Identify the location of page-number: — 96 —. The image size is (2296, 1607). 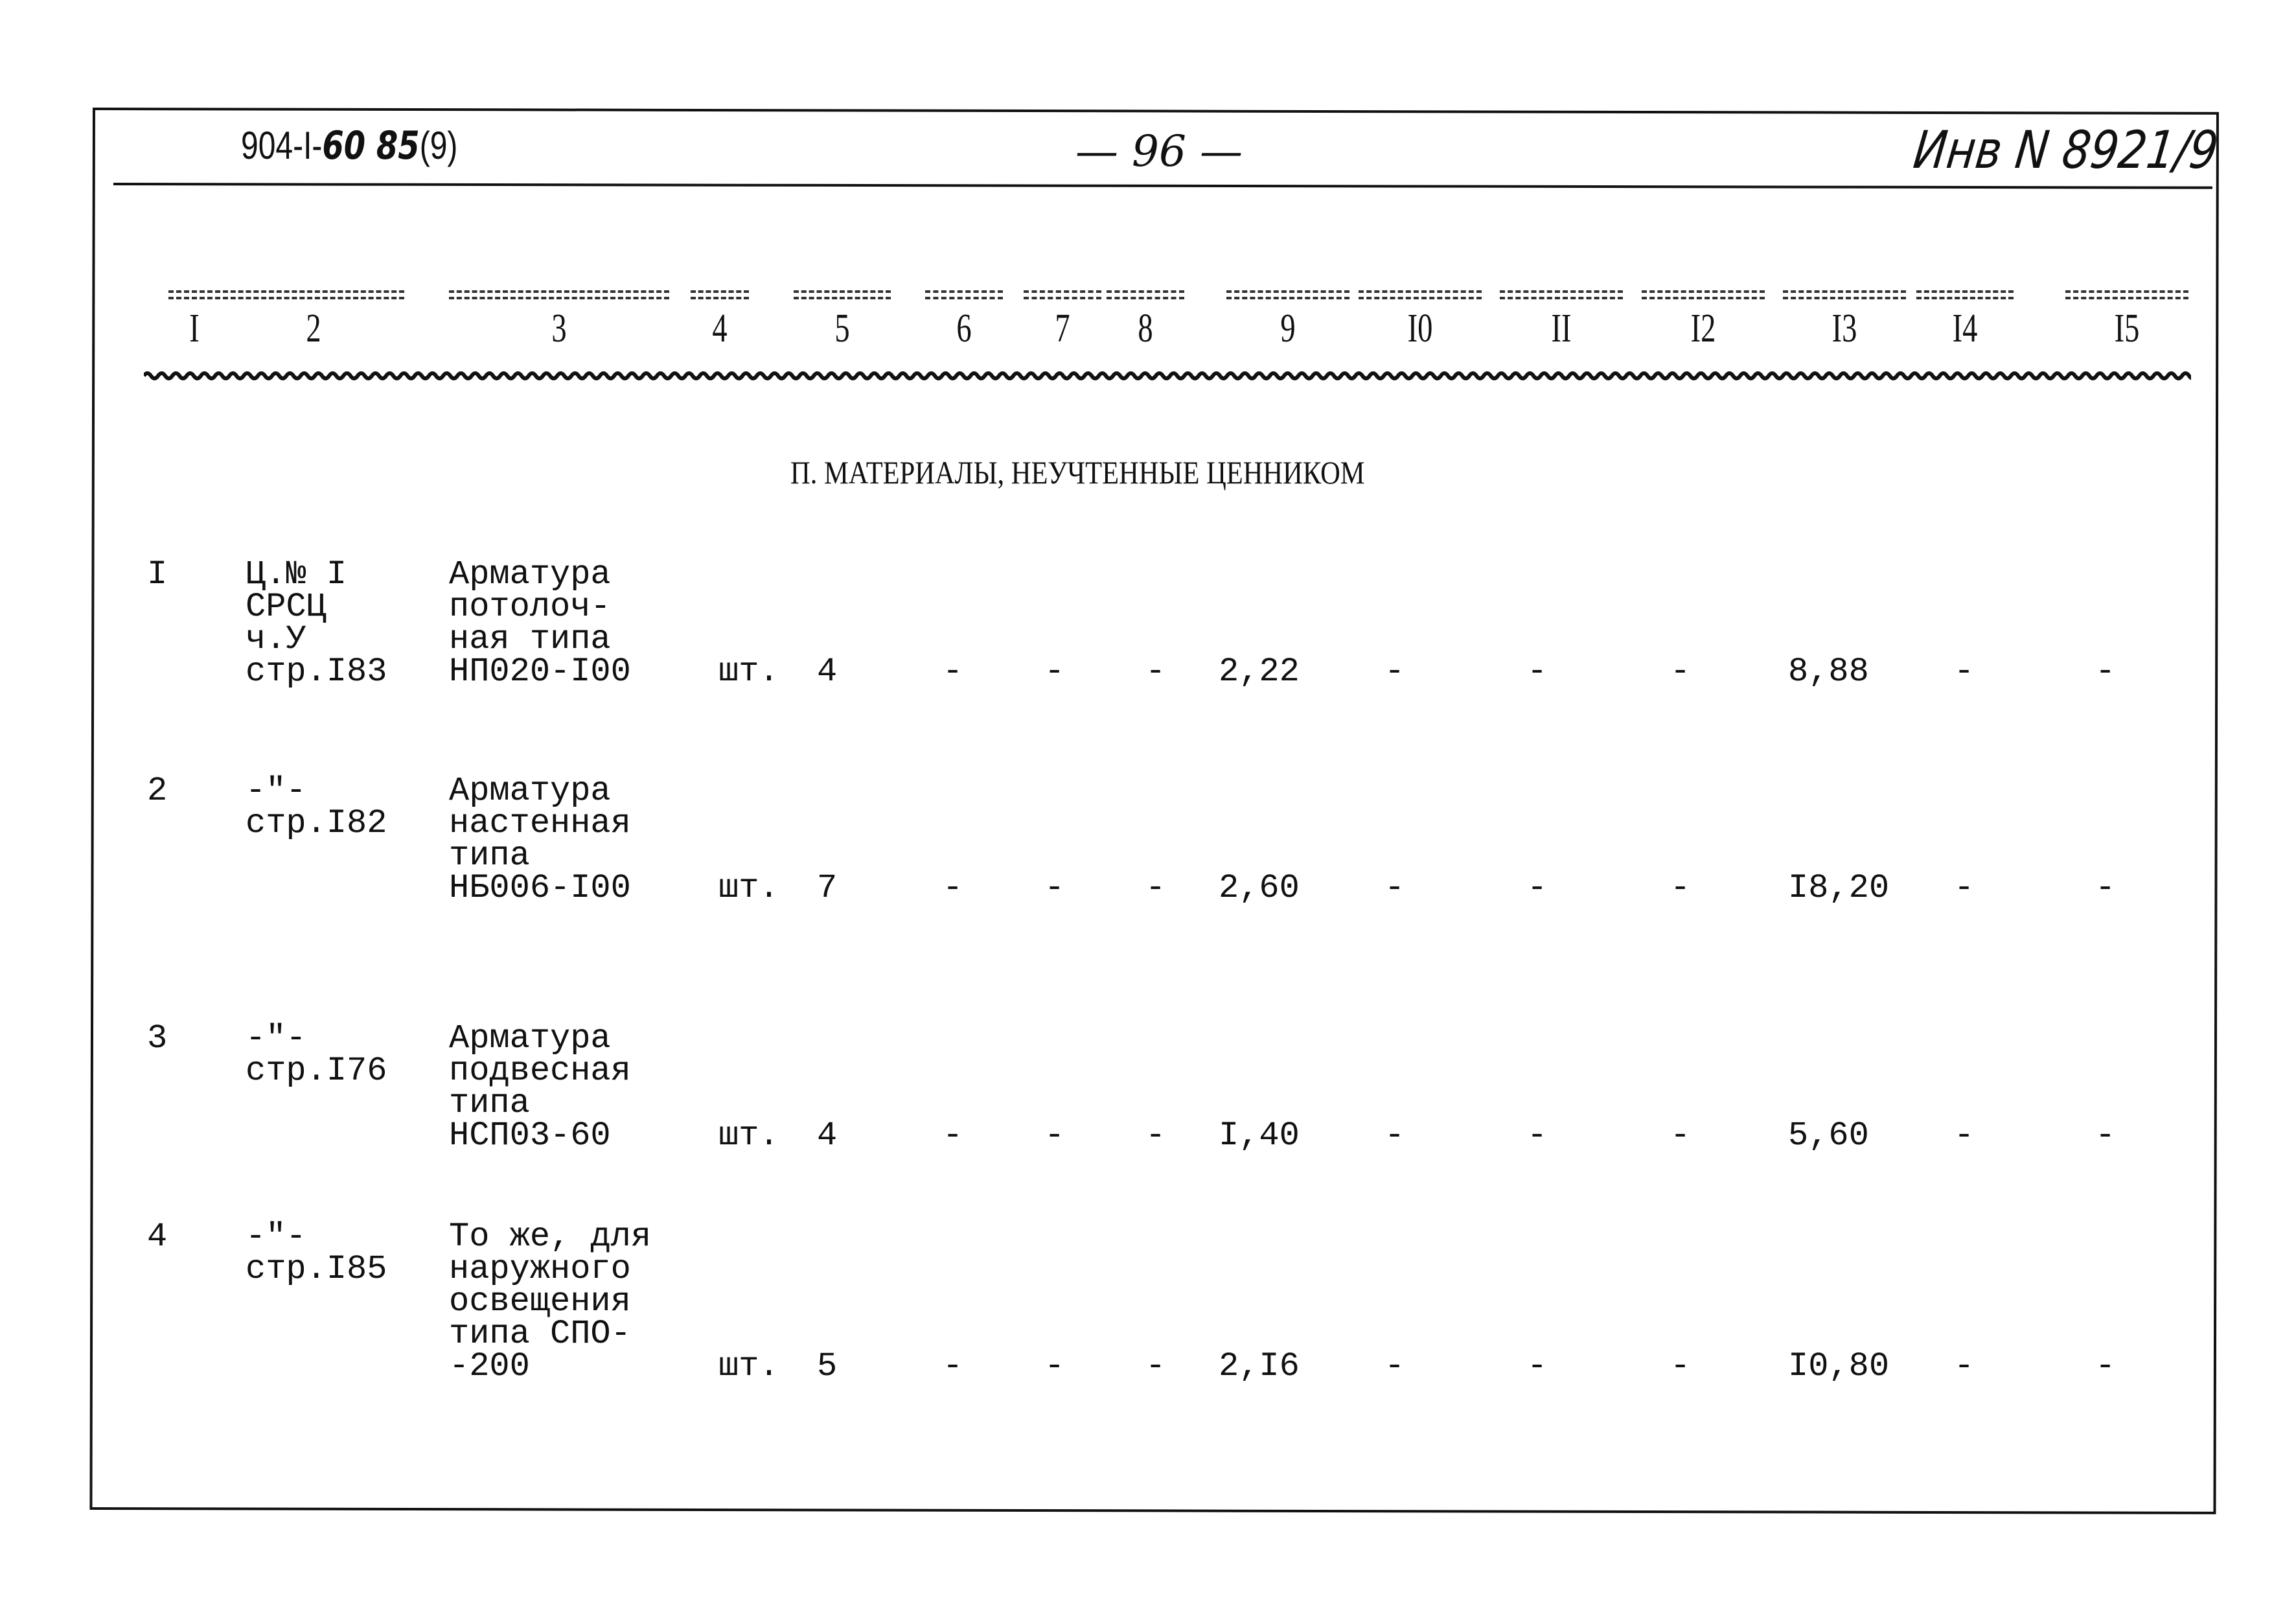
(1159, 151).